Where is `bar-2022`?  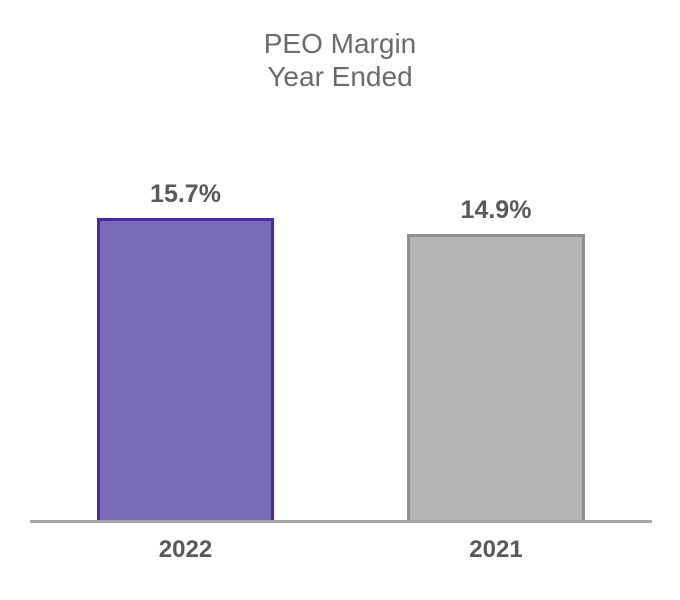 bar-2022 is located at coordinates (185, 370).